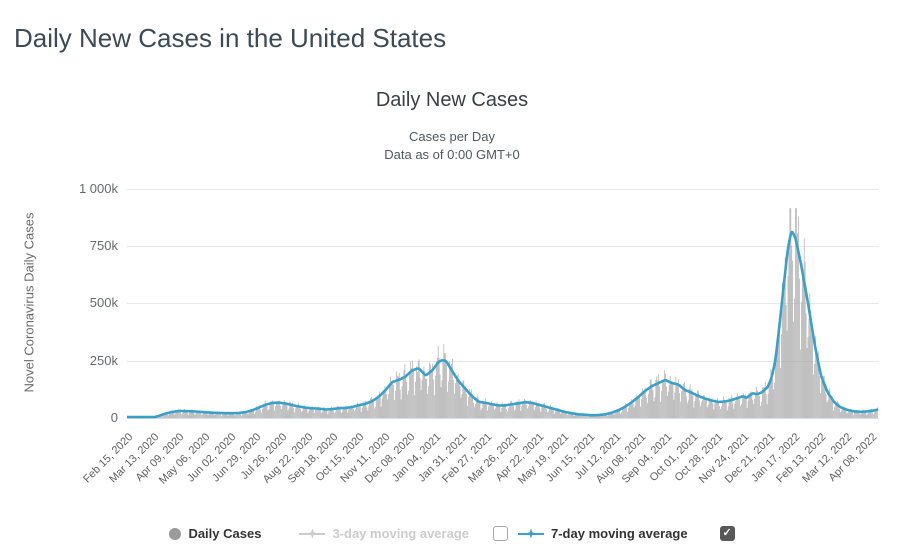  I want to click on legend-item-7day-average: 7-day moving average, so click(603, 533).